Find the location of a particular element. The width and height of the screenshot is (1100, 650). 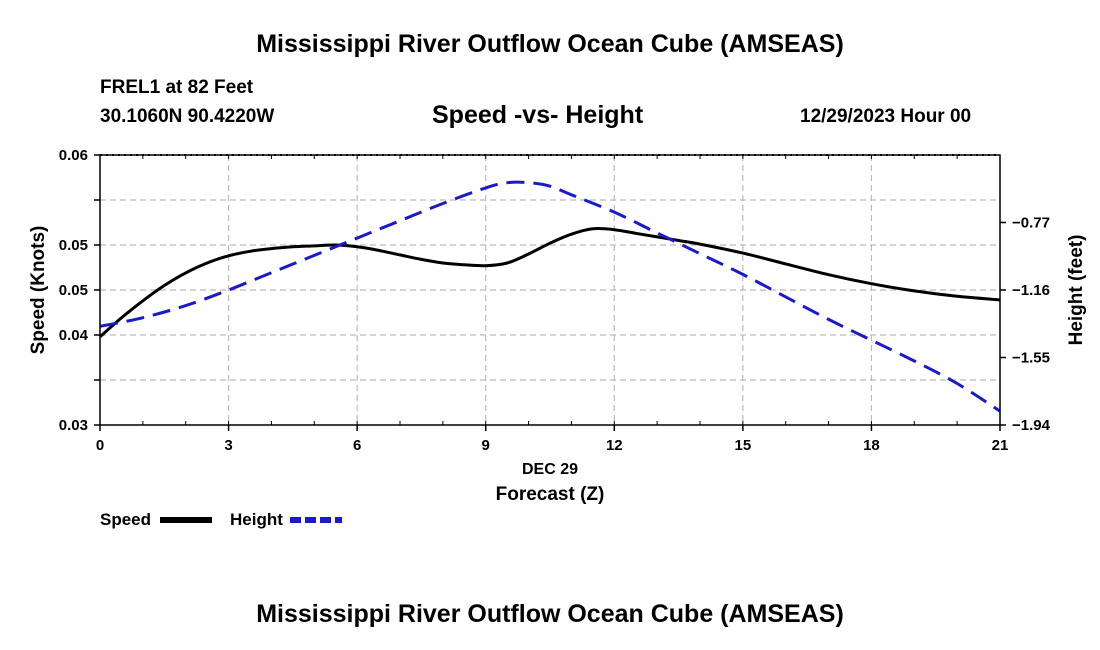

x-tick-label: 12 is located at coordinates (614, 445).